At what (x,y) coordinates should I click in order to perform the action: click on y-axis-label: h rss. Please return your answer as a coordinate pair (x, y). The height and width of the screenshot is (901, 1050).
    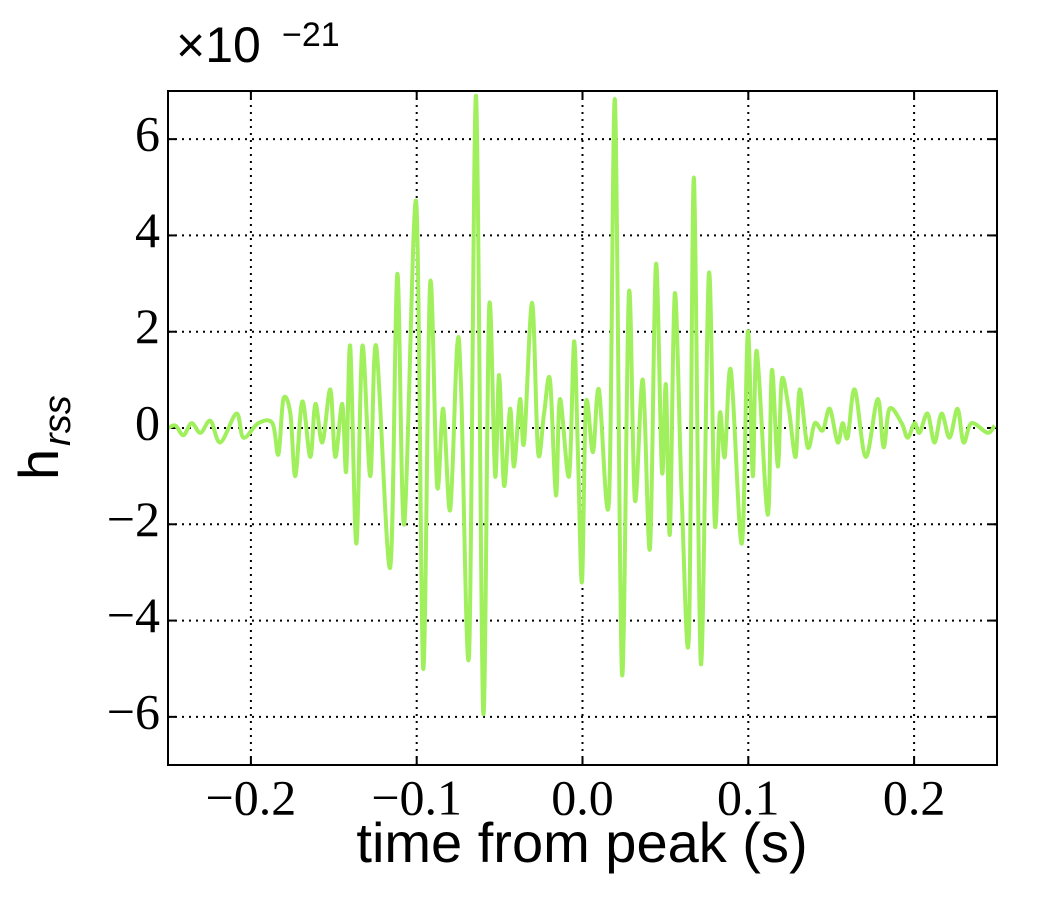
    Looking at the image, I should click on (43, 437).